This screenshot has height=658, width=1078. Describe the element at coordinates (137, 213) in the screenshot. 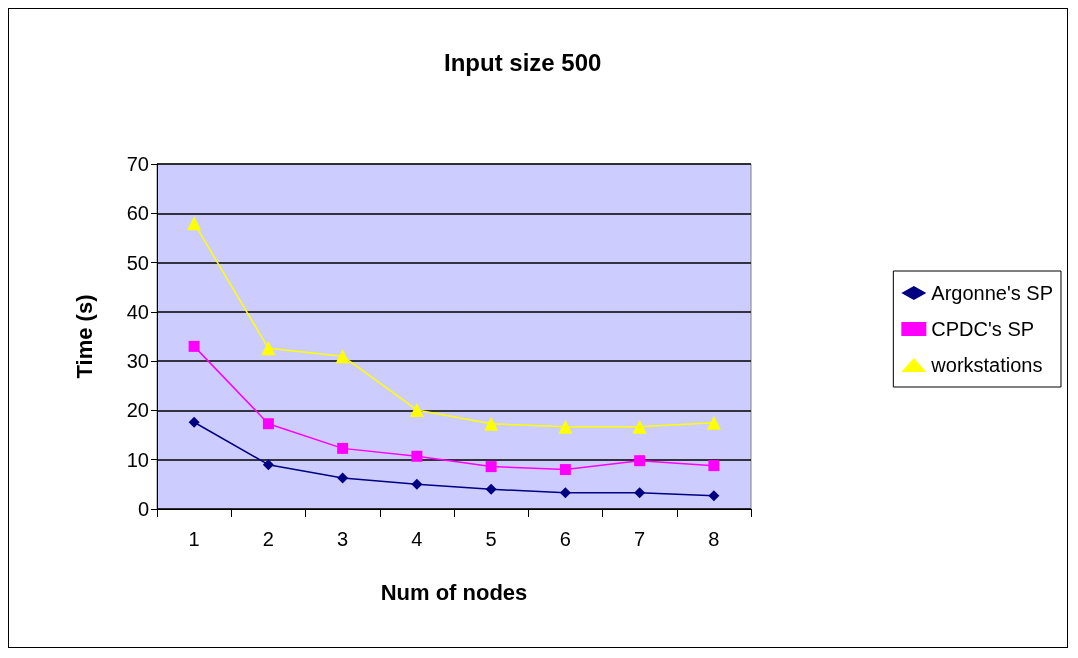

I see `y-tick-label: 60` at that location.